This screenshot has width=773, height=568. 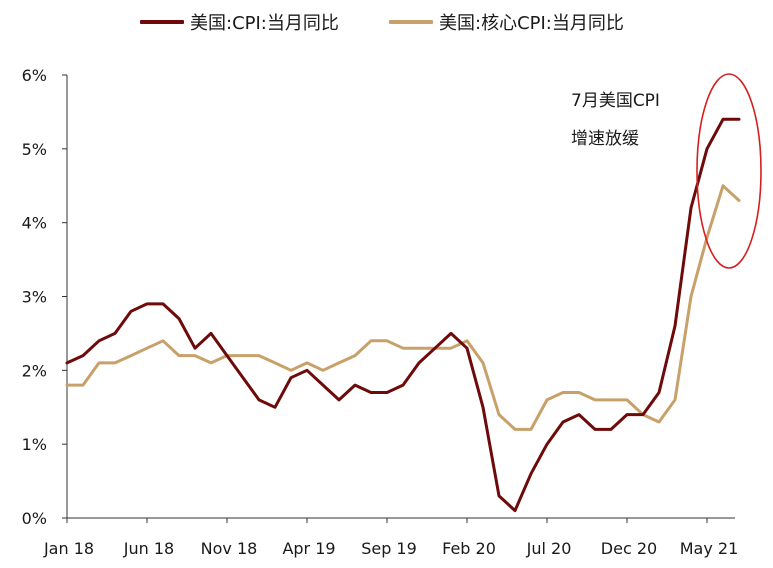 I want to click on highlight-ellipse, so click(x=729, y=171).